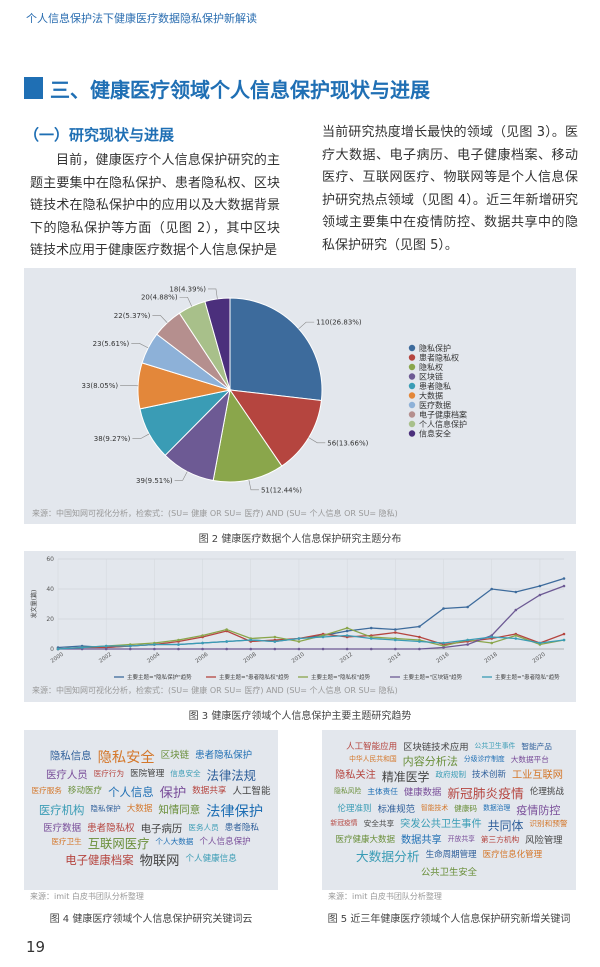  I want to click on figure-caption: 图 3 健康医疗领域个人信息保护主要主题研究趋势, so click(300, 716).